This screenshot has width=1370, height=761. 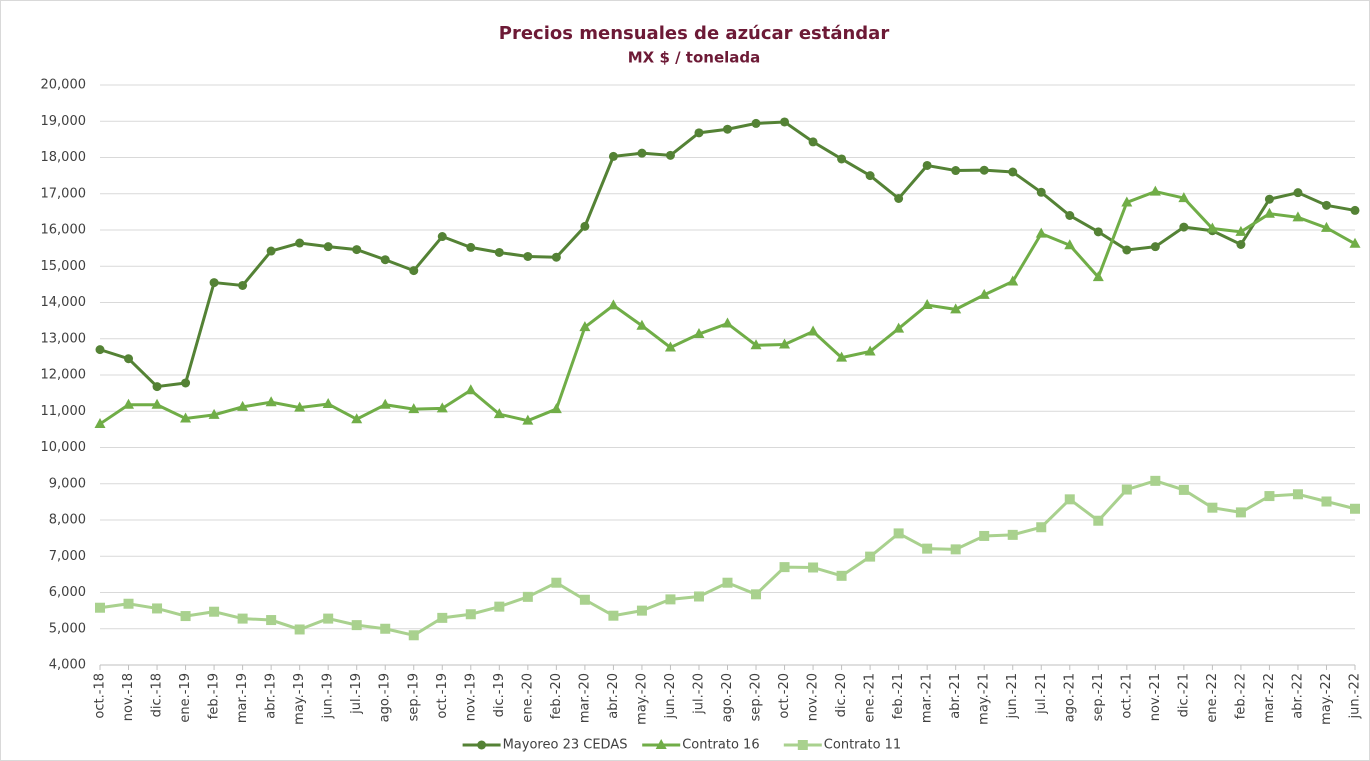 What do you see at coordinates (64, 157) in the screenshot?
I see `y-tick-label: 18,000` at bounding box center [64, 157].